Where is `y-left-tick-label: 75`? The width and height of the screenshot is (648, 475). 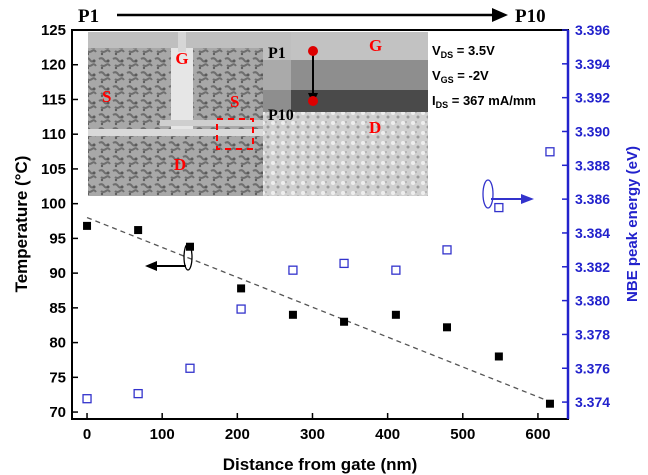
y-left-tick-label: 75 is located at coordinates (57, 377).